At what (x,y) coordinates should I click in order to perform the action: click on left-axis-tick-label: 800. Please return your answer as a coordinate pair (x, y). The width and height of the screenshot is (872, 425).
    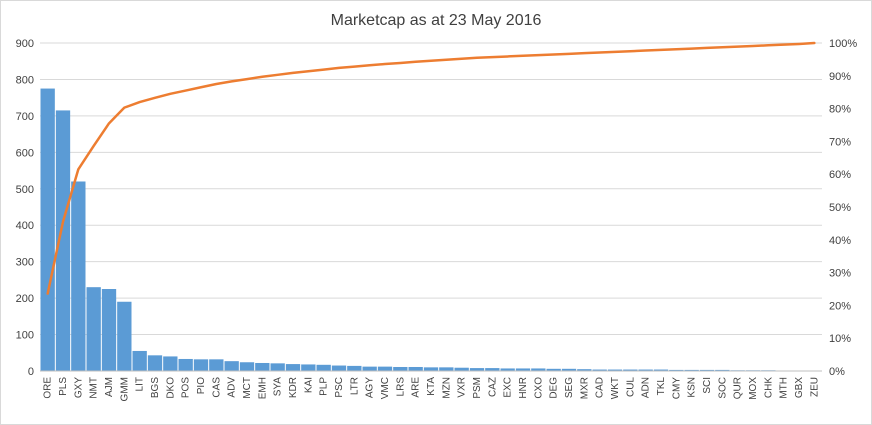
    Looking at the image, I should click on (25, 80).